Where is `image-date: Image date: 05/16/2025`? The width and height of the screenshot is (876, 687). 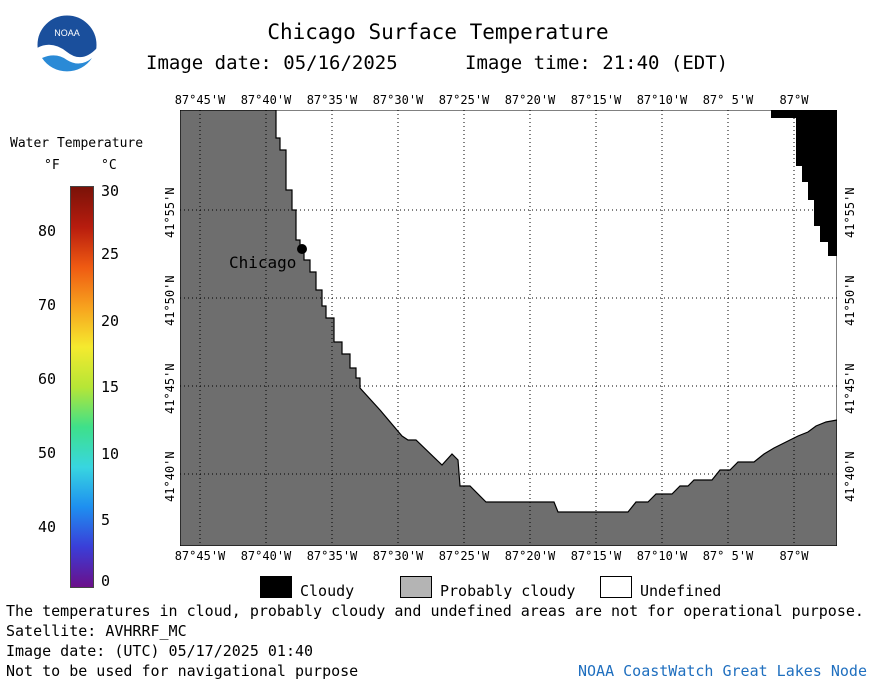 image-date: Image date: 05/16/2025 is located at coordinates (272, 63).